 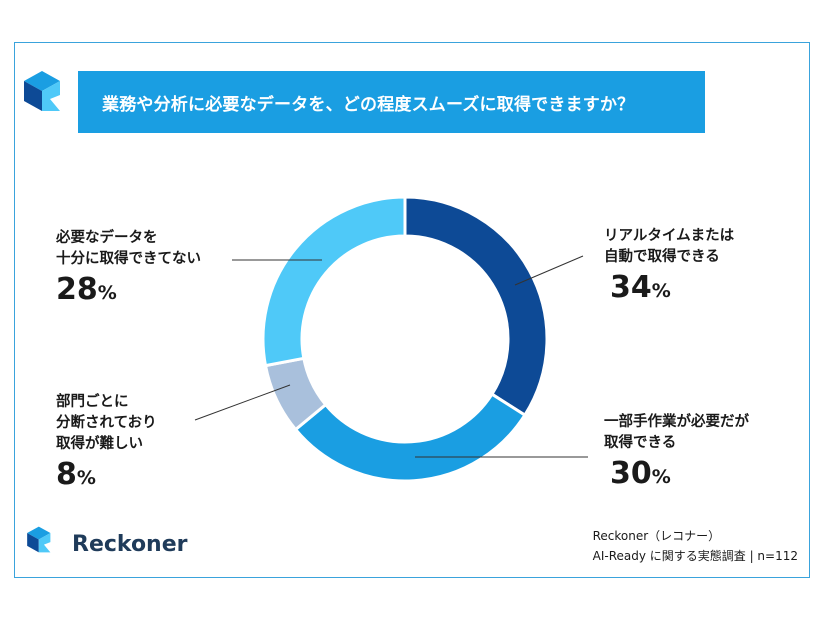 I want to click on label-partial: 一部手作業が必要だが 取得できる 30%, so click(x=676, y=453).